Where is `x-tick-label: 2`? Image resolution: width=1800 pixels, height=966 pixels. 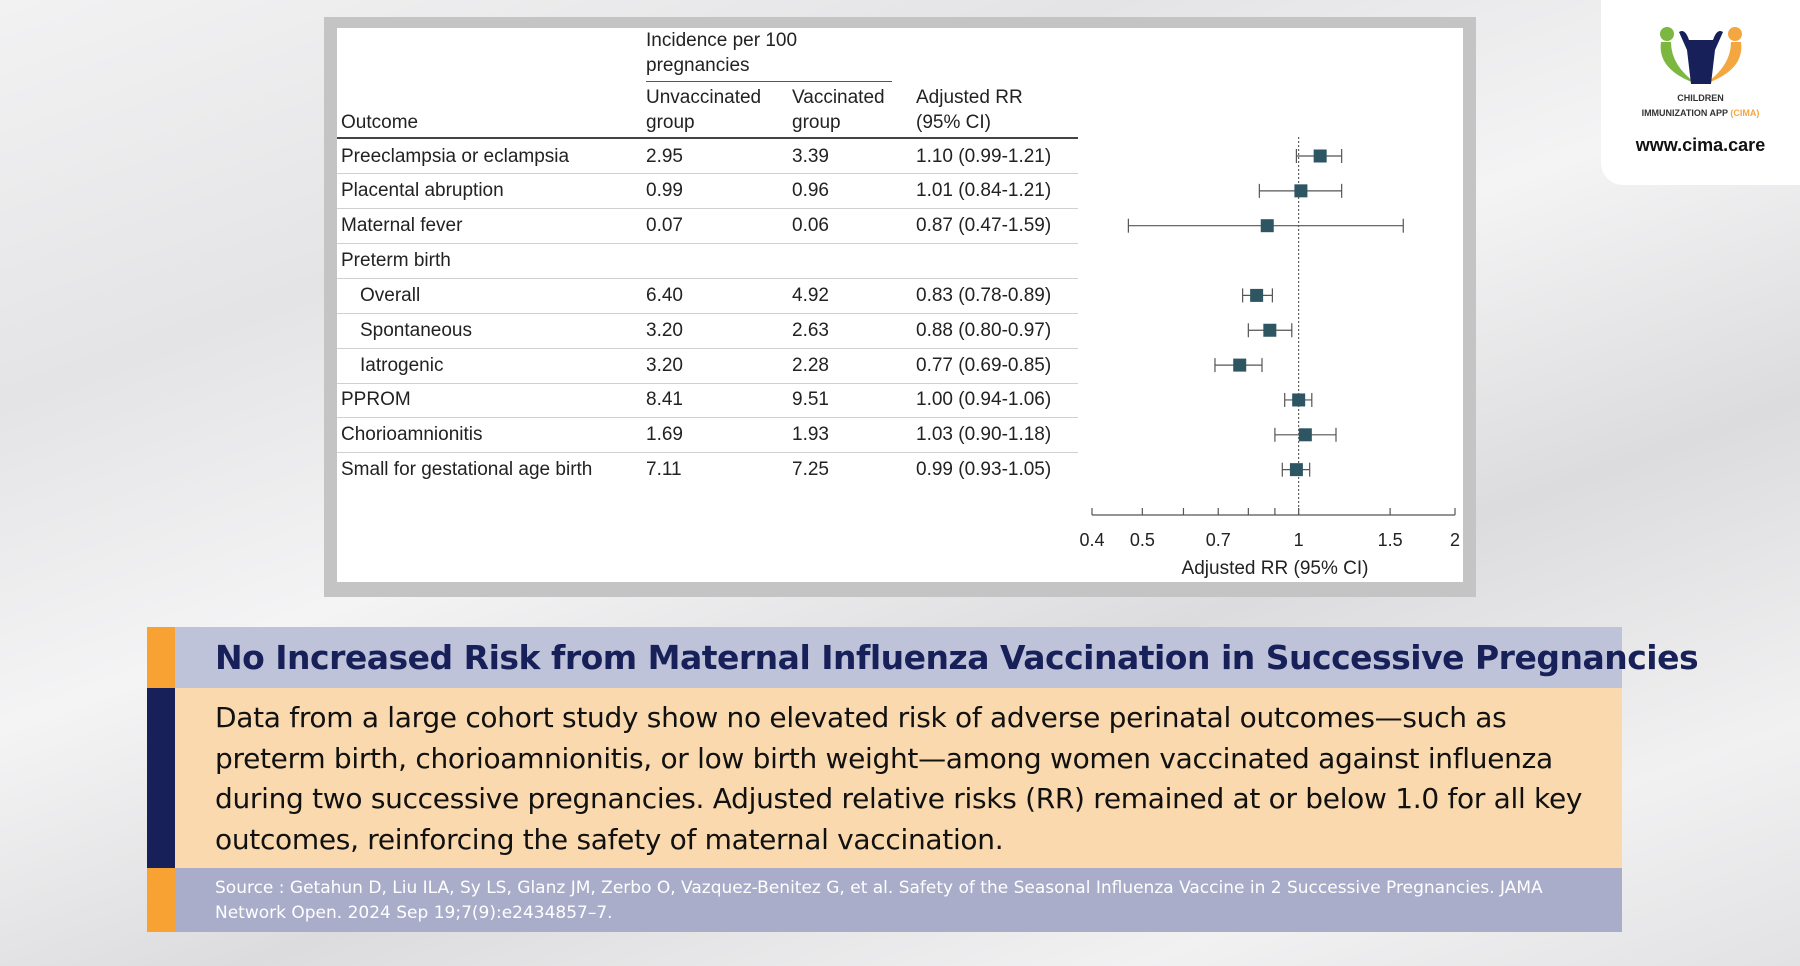
x-tick-label: 2 is located at coordinates (1455, 540).